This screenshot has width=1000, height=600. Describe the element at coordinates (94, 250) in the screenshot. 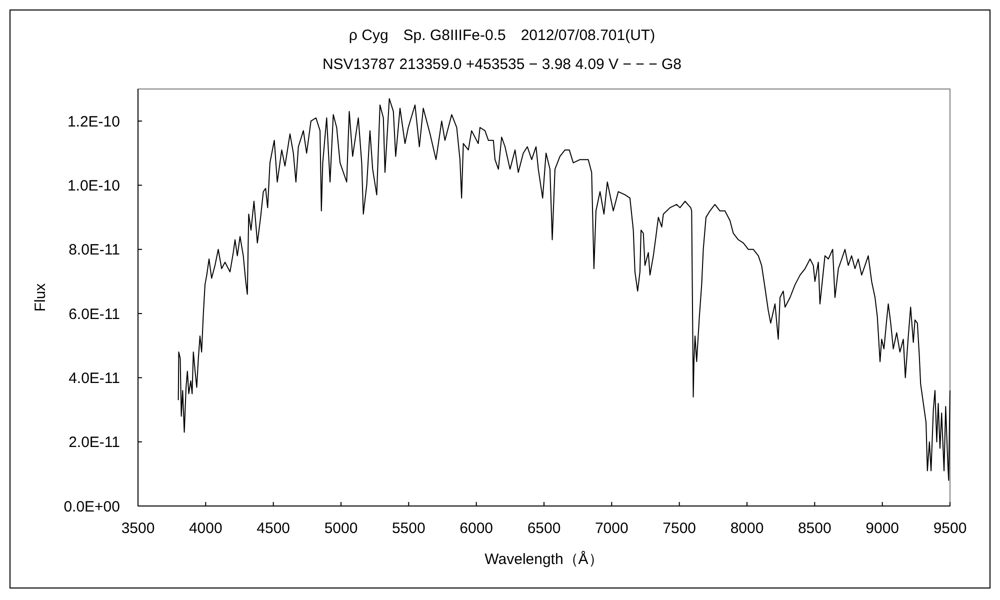

I see `y-tick-label: 8.0E-11` at that location.